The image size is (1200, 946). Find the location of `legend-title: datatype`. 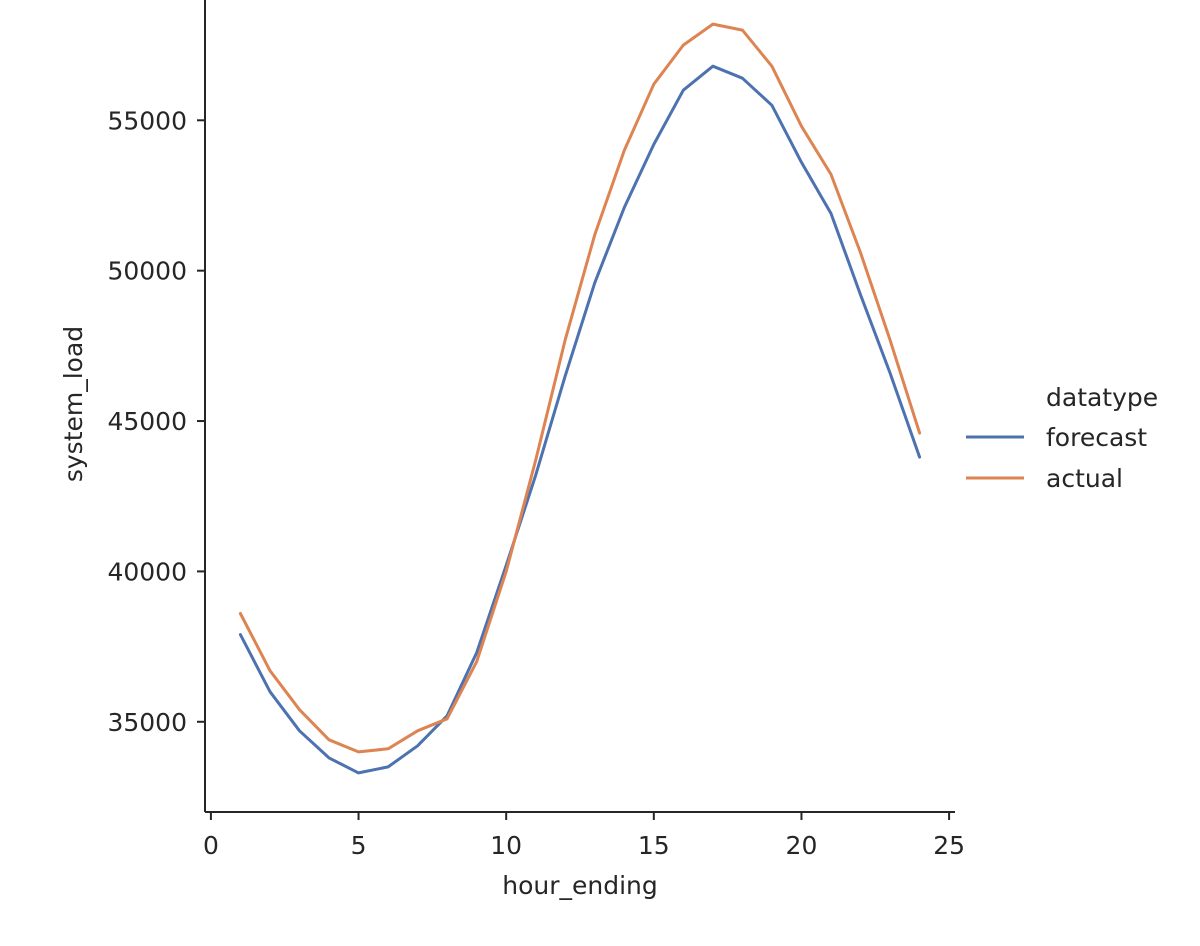

legend-title: datatype is located at coordinates (1102, 397).